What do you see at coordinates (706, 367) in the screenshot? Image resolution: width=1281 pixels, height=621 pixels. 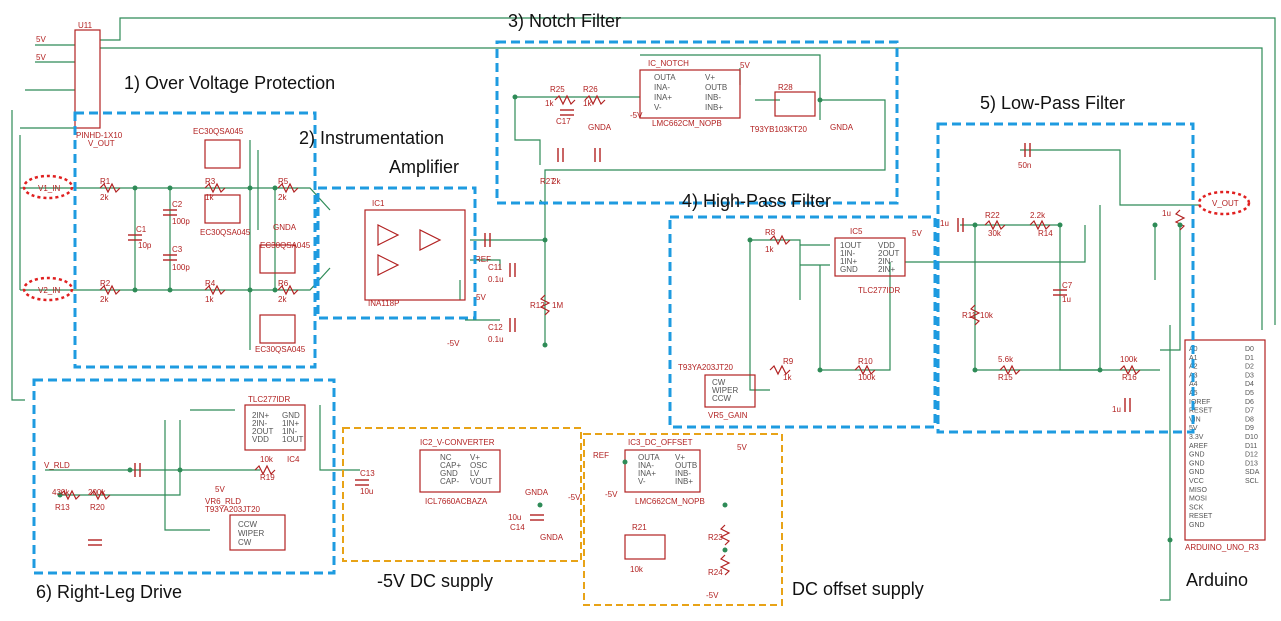 I see `label-t93-gain: T93YA203JT20` at bounding box center [706, 367].